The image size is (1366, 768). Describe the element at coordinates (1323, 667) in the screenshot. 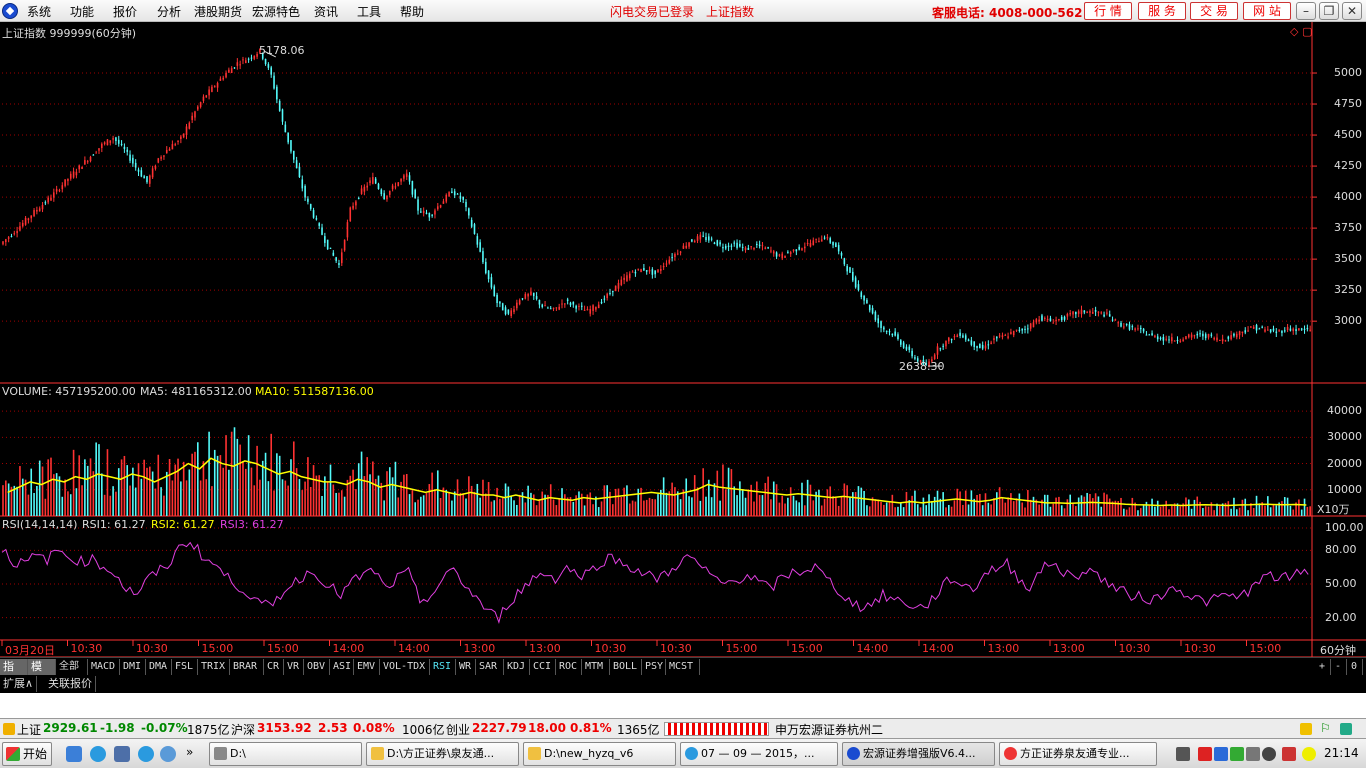

I see `tab-control-0: +` at that location.